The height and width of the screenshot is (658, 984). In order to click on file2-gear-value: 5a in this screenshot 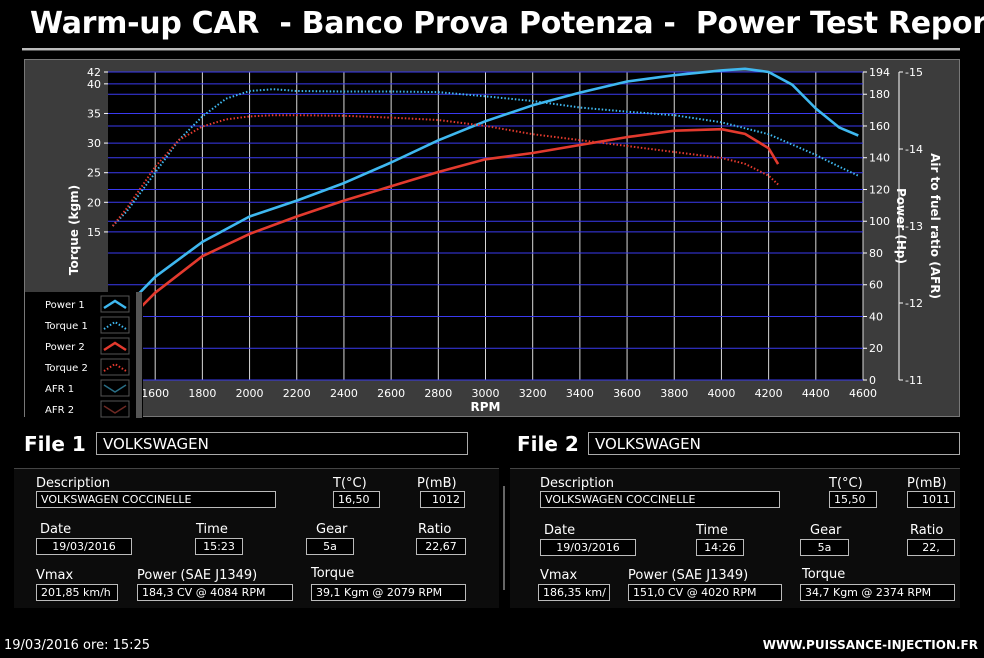, I will do `click(824, 547)`.